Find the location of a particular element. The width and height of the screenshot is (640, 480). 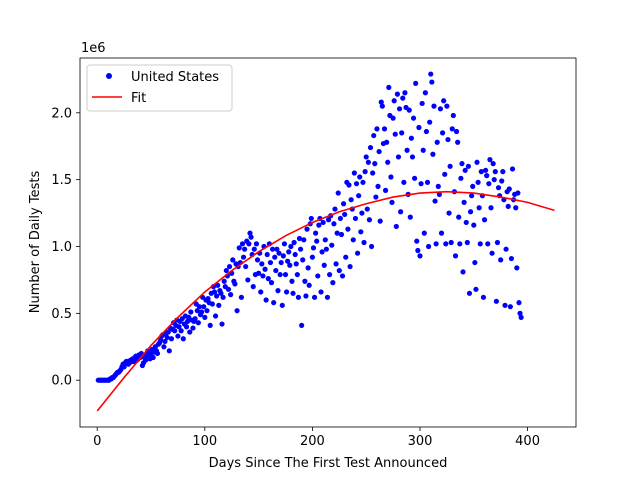

y-tick-label: 0.0 is located at coordinates (61, 381).